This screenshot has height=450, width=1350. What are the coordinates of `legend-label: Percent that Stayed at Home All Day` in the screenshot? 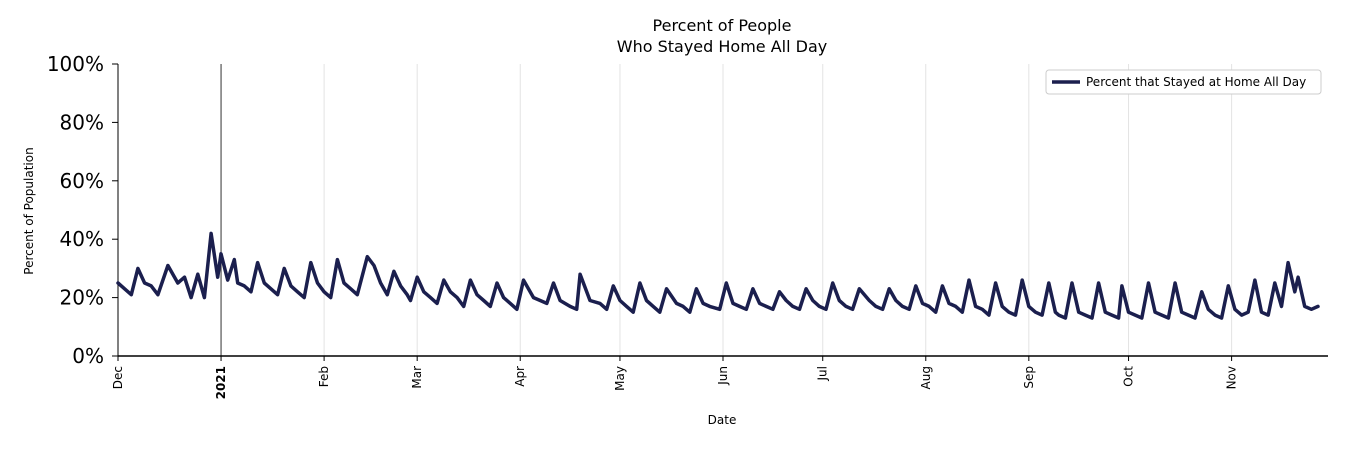 It's located at (1196, 82).